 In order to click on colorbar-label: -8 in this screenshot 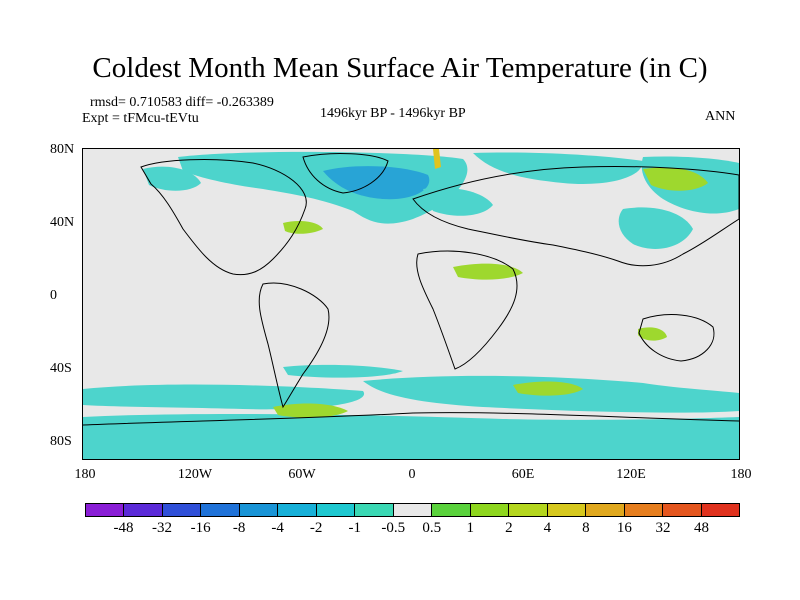, I will do `click(239, 528)`.